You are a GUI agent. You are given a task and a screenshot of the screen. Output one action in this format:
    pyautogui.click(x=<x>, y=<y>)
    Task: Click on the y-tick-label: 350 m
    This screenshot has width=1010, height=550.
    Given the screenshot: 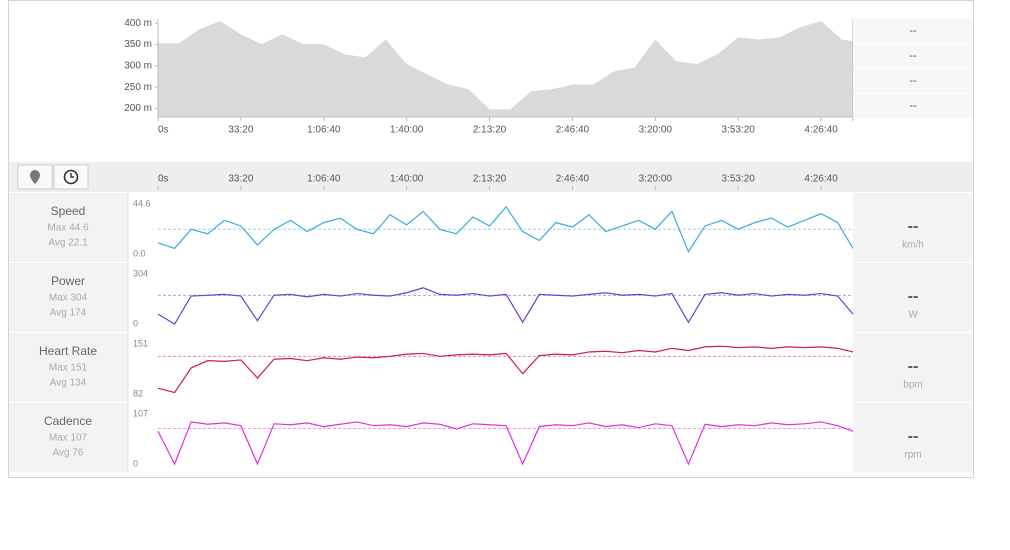 What is the action you would take?
    pyautogui.click(x=138, y=44)
    